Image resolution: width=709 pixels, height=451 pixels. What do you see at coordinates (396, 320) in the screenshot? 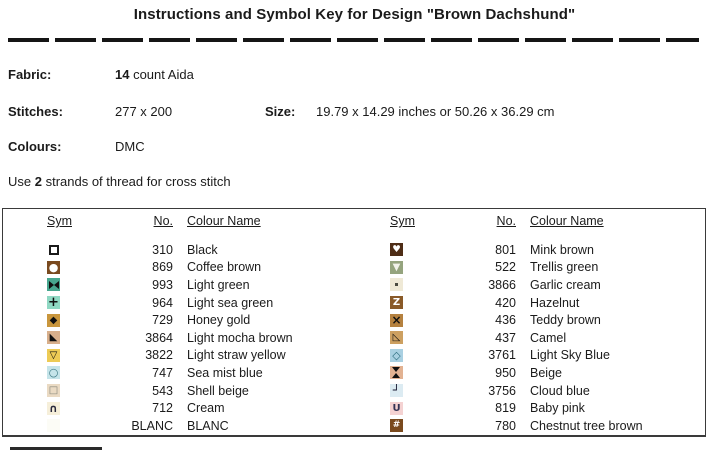
I see `stitch-symbol-icon: ×` at bounding box center [396, 320].